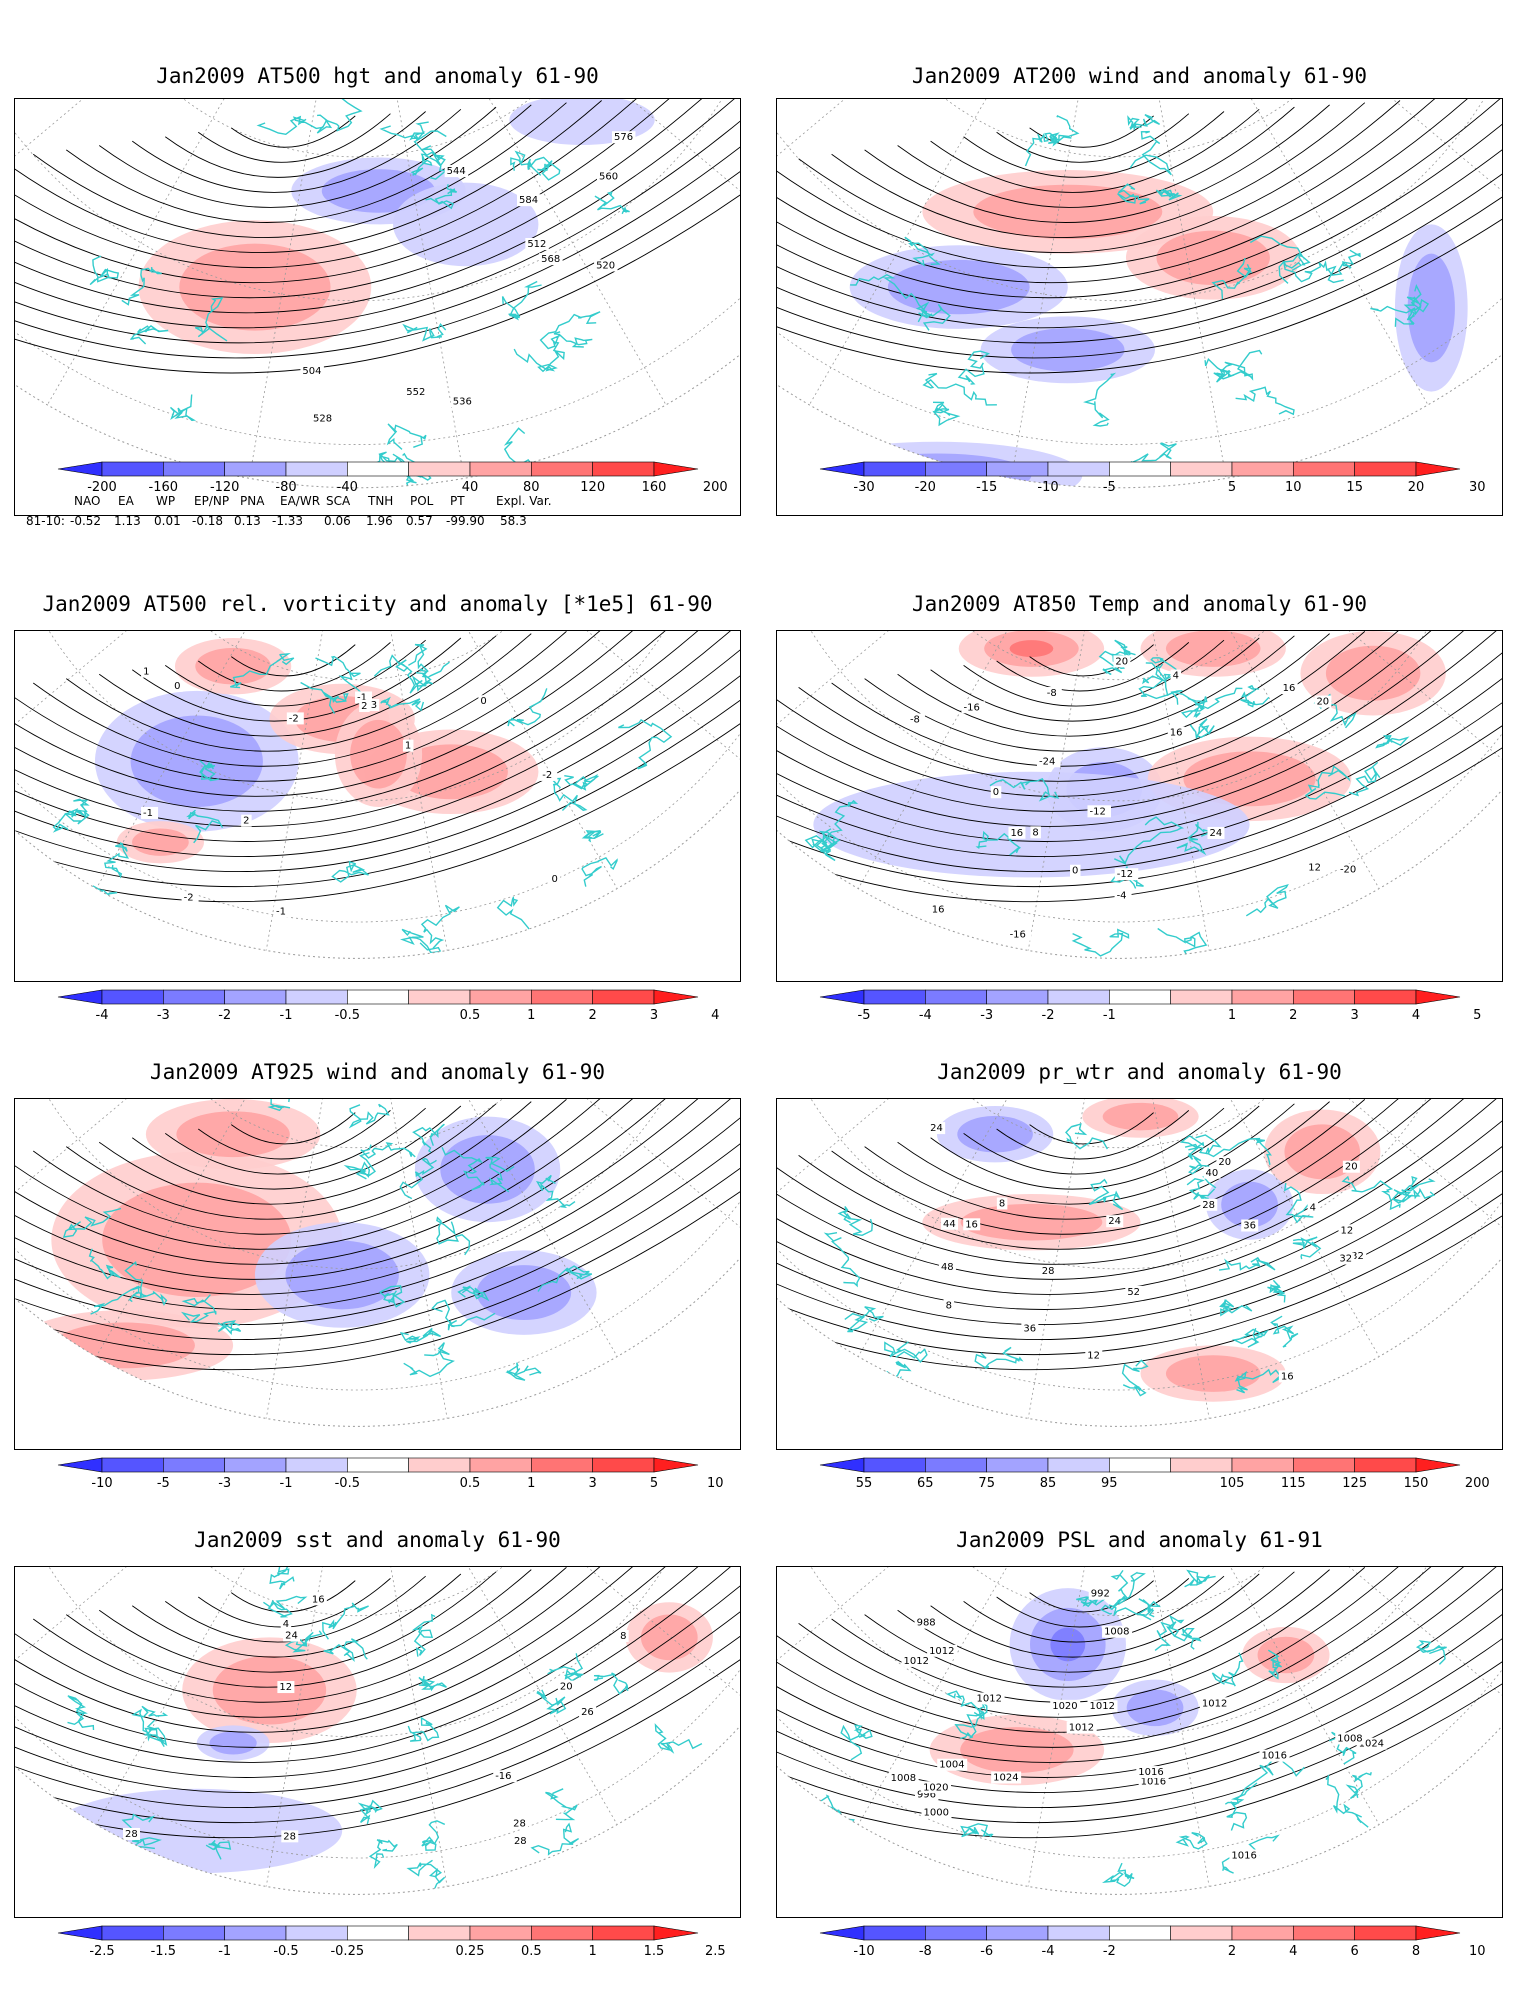  I want to click on contour-label: 12, so click(285, 1687).